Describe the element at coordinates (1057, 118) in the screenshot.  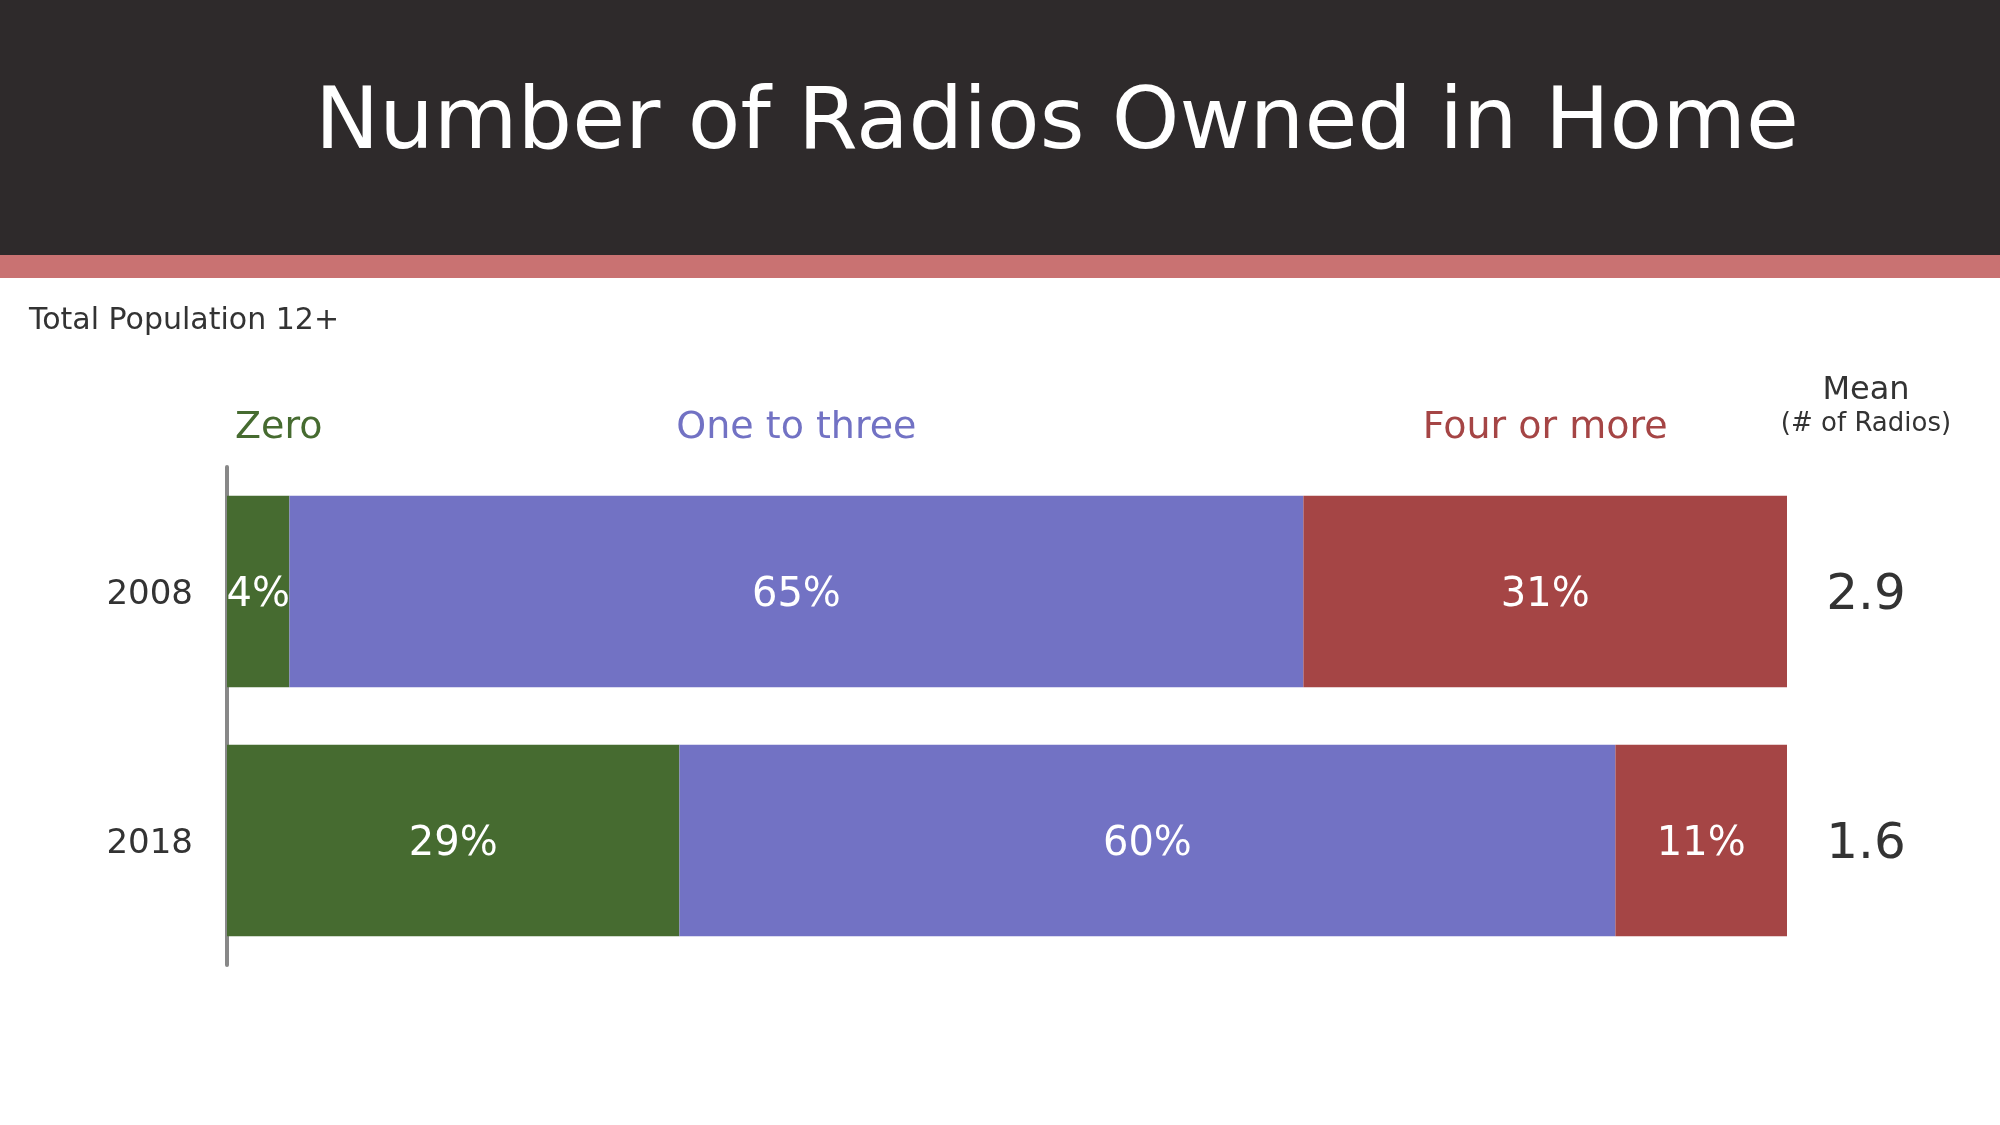
I see `chart-title: Number of Radios Owned in Home` at that location.